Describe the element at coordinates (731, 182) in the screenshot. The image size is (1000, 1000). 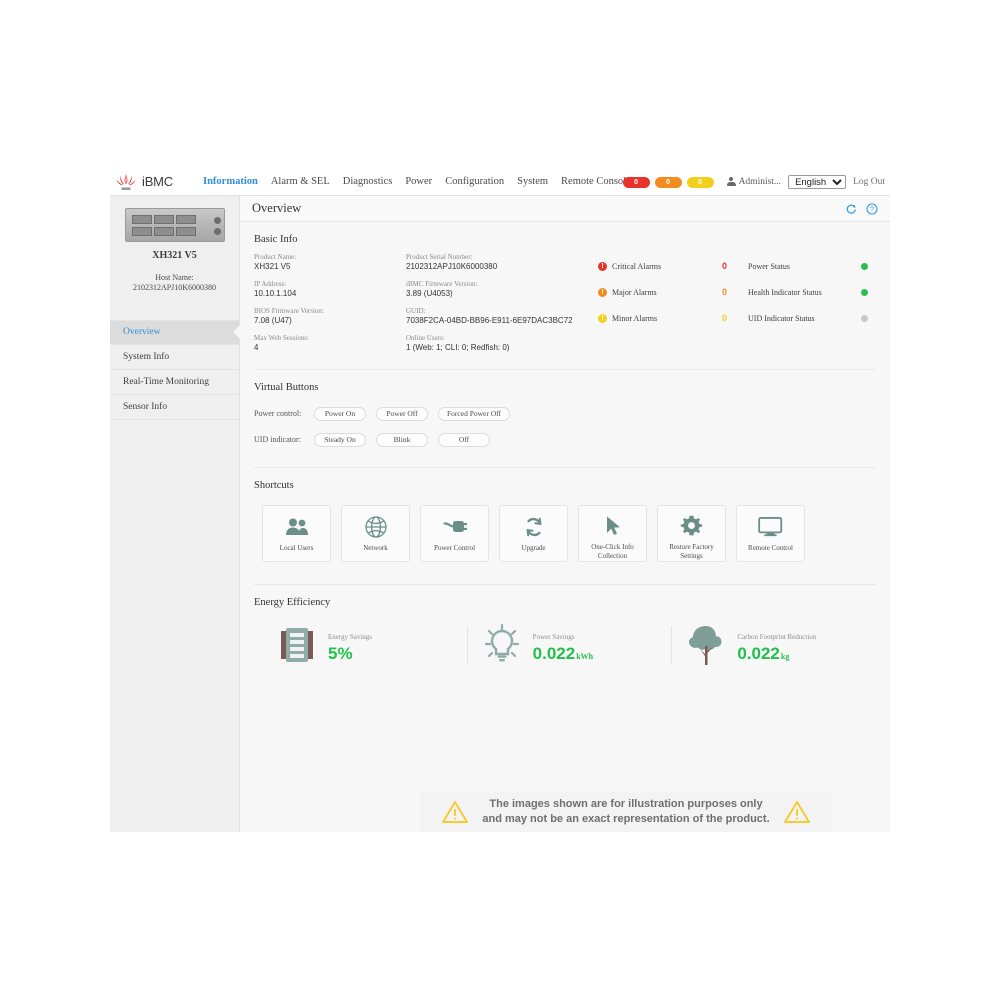
I see `user-icon` at that location.